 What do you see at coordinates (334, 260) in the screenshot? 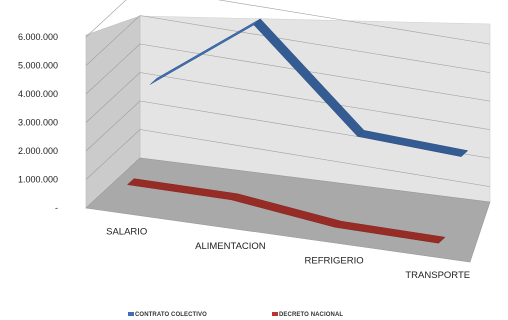
I see `x-tick-label: REFRIGERIO` at bounding box center [334, 260].